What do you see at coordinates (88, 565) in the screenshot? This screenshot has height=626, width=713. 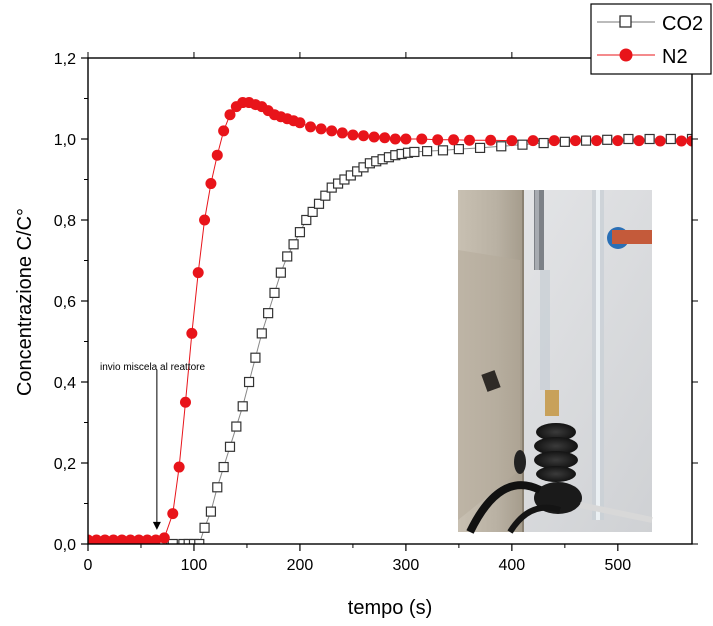 I see `x-tick-label: 0` at bounding box center [88, 565].